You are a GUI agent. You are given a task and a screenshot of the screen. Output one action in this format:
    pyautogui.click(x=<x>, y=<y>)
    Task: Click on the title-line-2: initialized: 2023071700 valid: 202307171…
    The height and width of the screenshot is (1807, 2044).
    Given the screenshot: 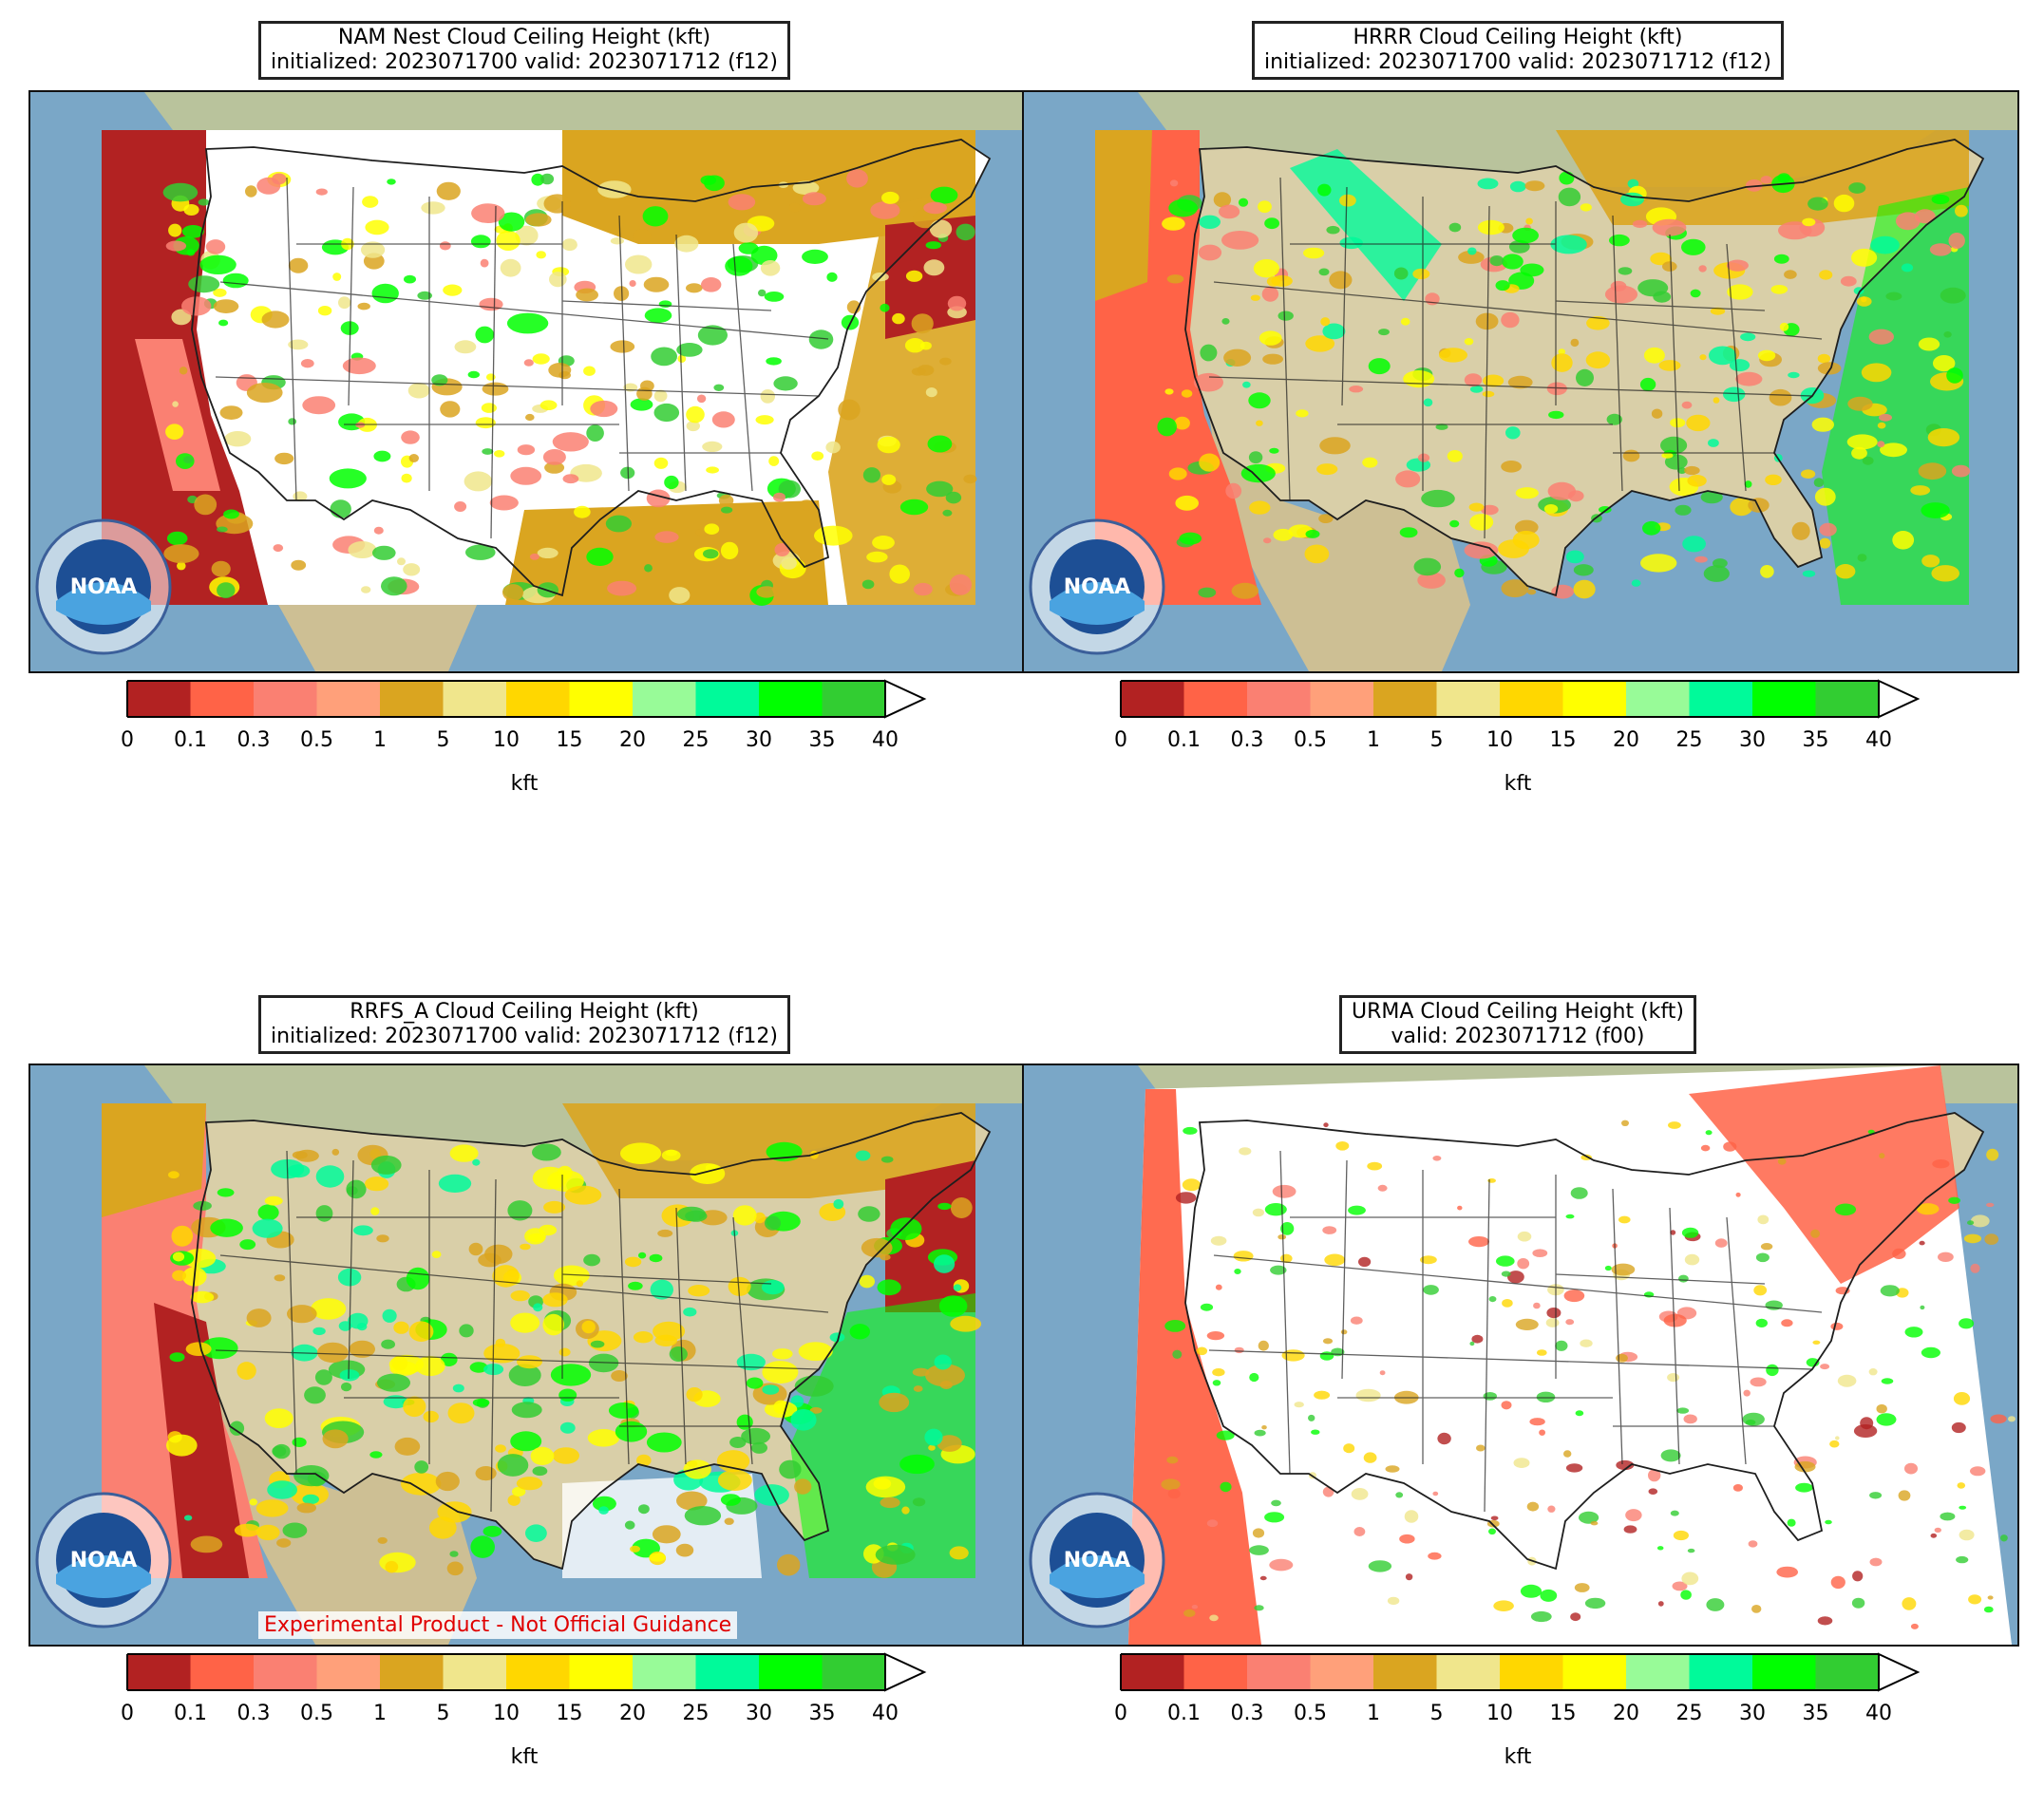 What is the action you would take?
    pyautogui.click(x=1517, y=62)
    